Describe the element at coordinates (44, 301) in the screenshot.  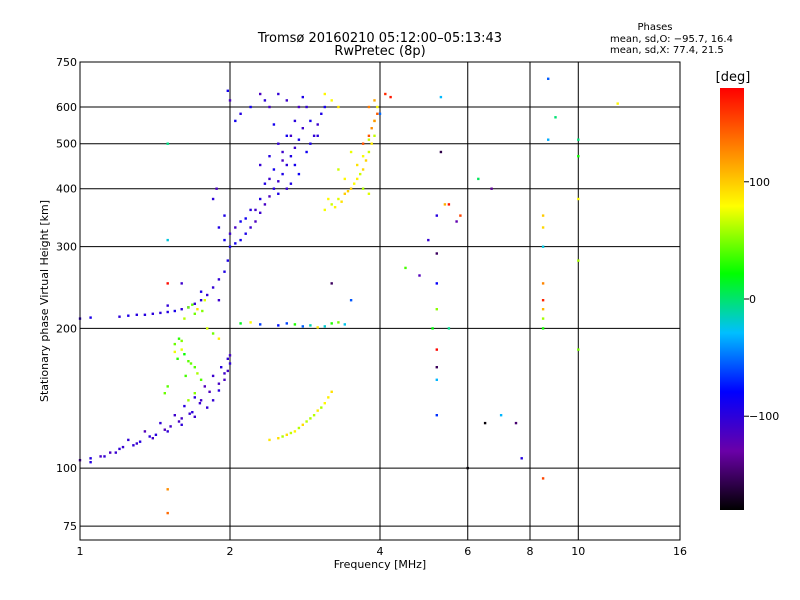
I see `y-axis-label: Stationary phase Virtual Height [km]` at that location.